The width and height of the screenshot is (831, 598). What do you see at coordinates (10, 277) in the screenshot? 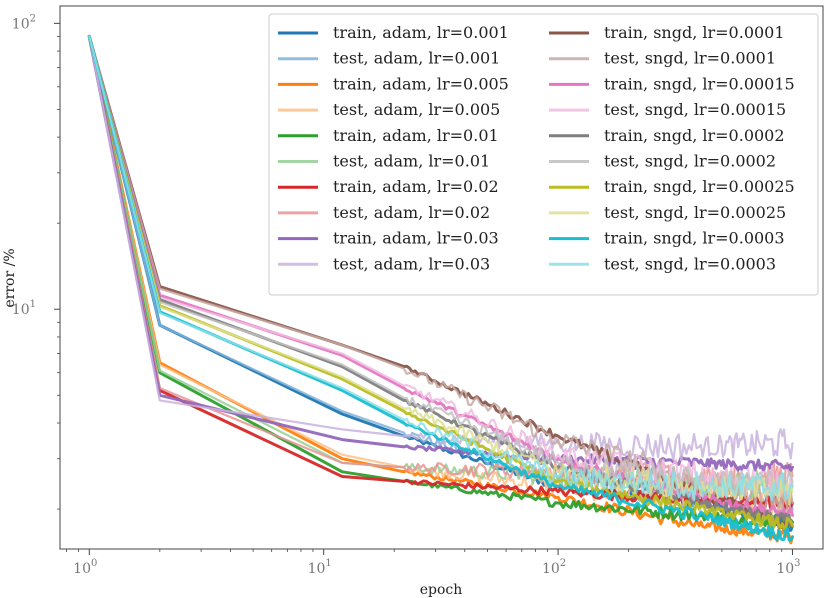
I see `y-axis-label: error /%` at bounding box center [10, 277].